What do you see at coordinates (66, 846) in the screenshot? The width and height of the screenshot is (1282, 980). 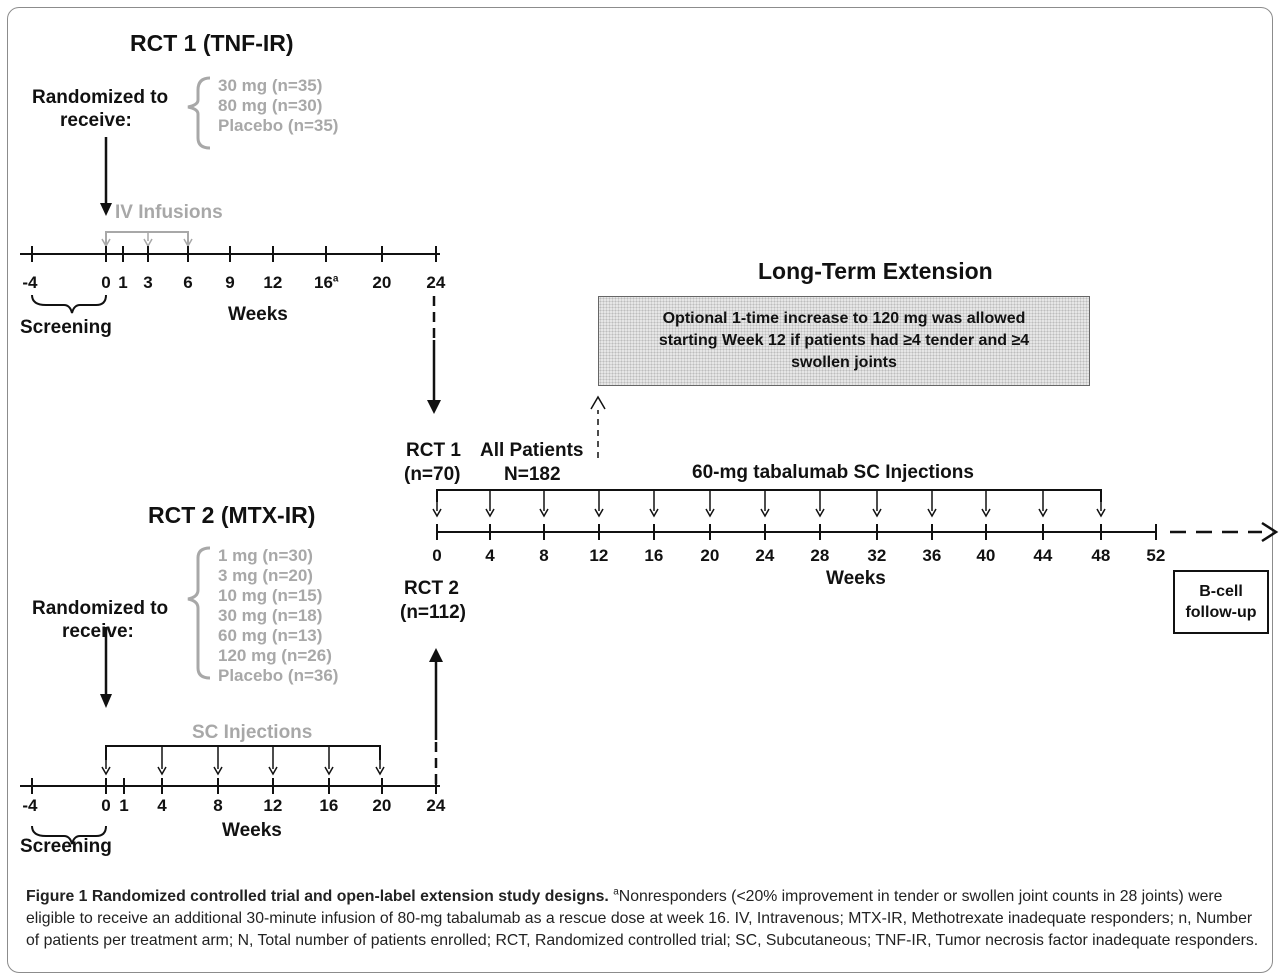 I see `rct2-screening-label: Screening` at bounding box center [66, 846].